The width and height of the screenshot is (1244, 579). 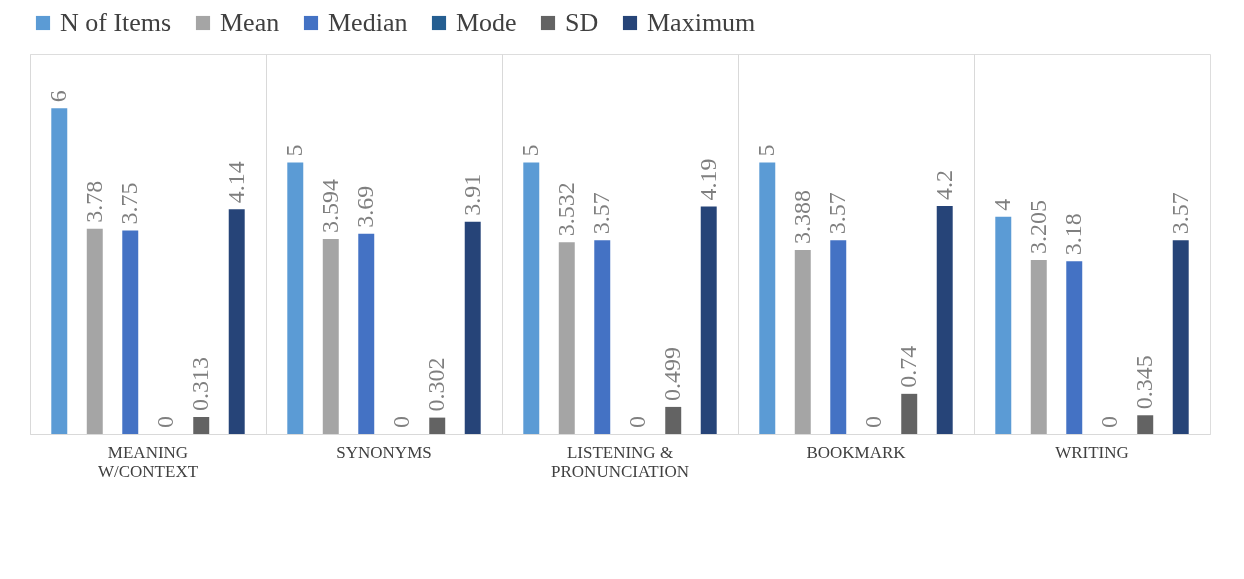 I want to click on data-label: 3.78, so click(x=93, y=201).